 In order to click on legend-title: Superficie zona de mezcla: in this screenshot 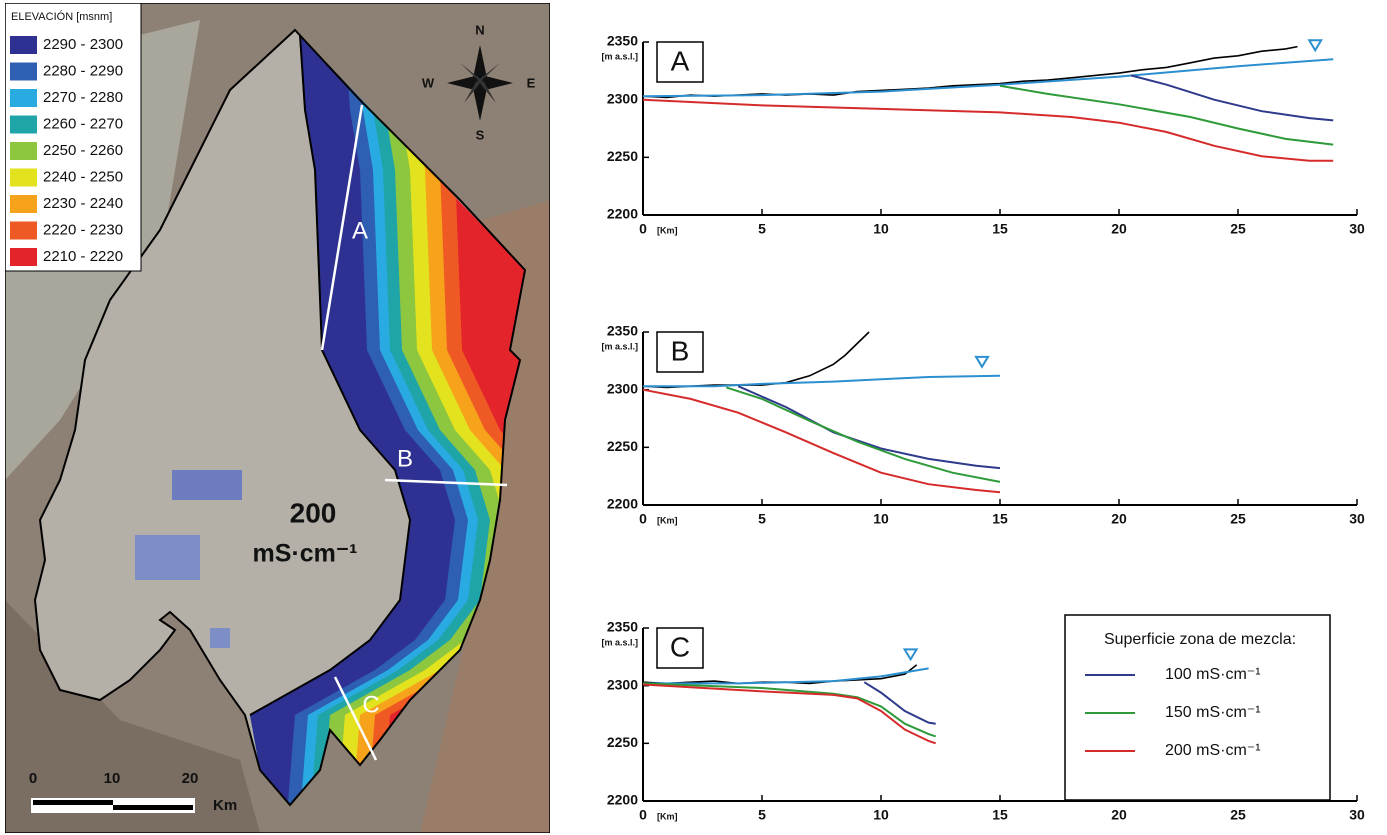, I will do `click(1200, 639)`.